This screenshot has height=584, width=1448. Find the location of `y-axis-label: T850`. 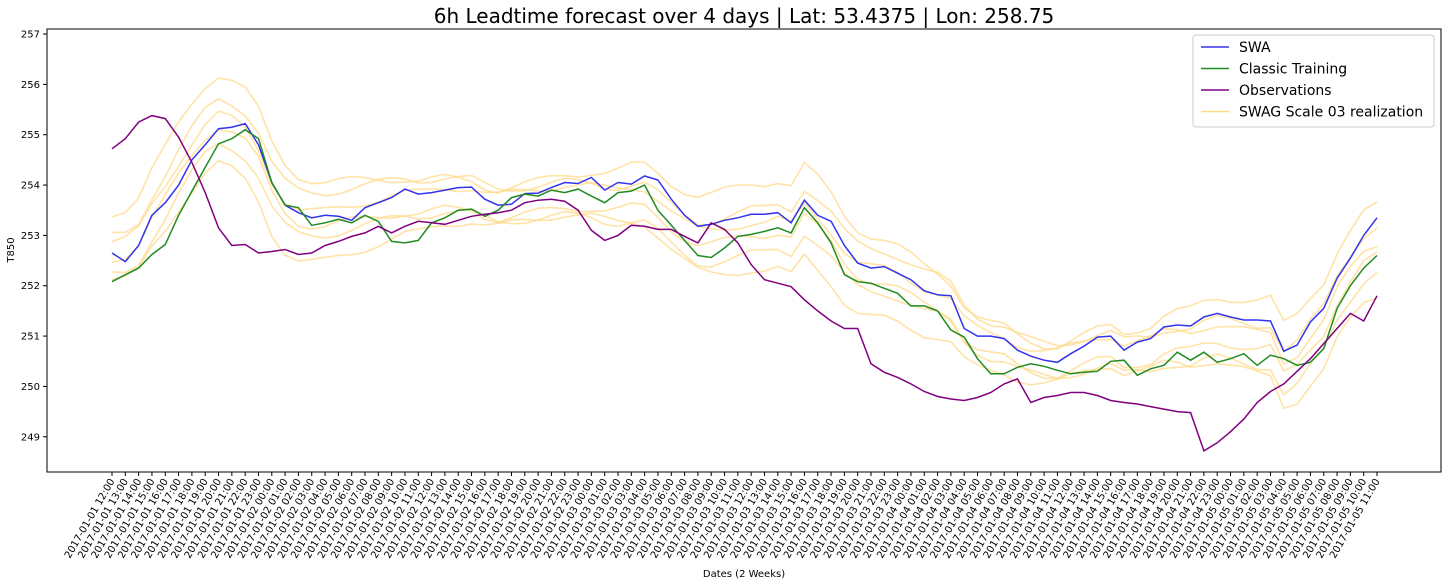

y-axis-label: T850 is located at coordinates (11, 250).